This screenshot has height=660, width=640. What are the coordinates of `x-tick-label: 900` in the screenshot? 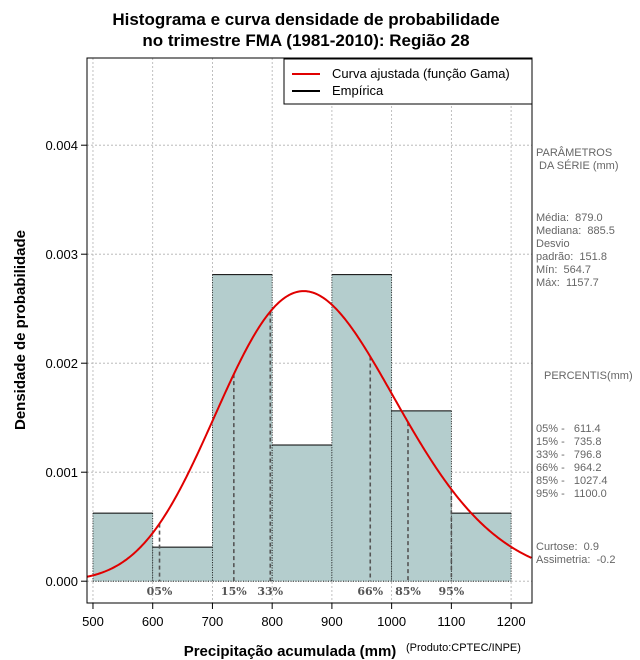 It's located at (332, 621).